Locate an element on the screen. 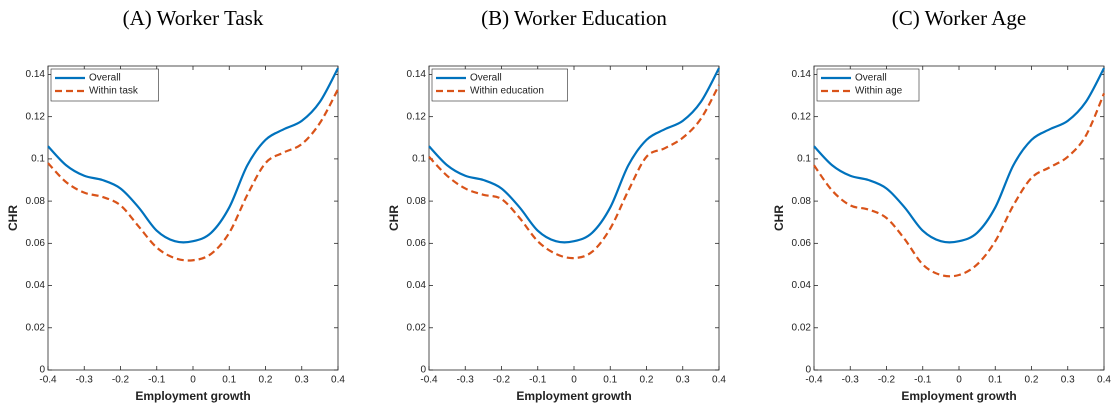 The image size is (1116, 412). chart-title: (C) Worker Age is located at coordinates (959, 18).